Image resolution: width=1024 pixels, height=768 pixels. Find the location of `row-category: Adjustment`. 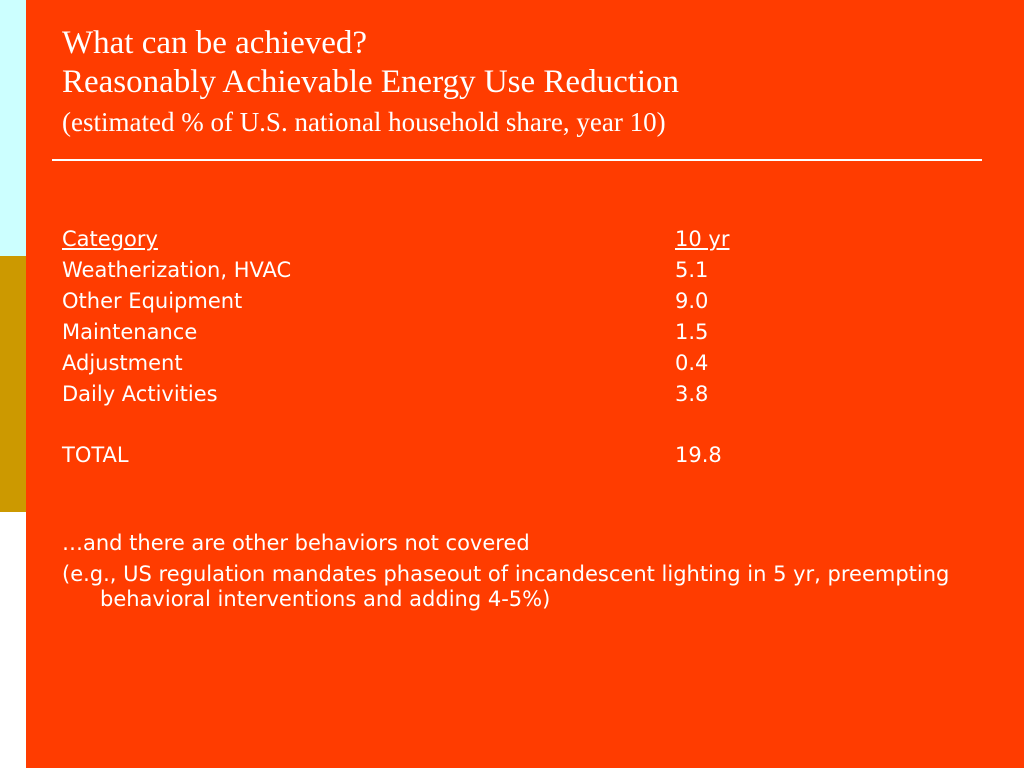

row-category: Adjustment is located at coordinates (122, 363).